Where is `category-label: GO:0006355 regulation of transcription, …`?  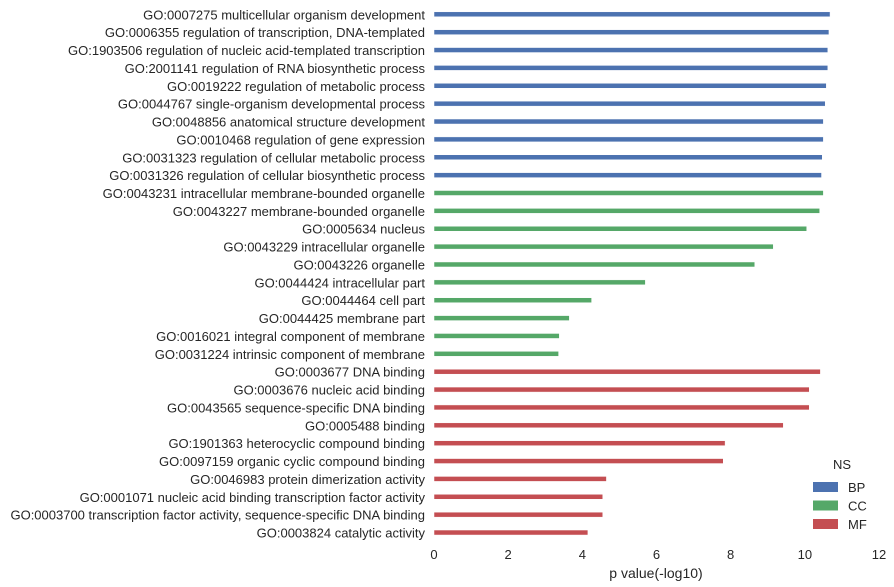
category-label: GO:0006355 regulation of transcription, … is located at coordinates (265, 32).